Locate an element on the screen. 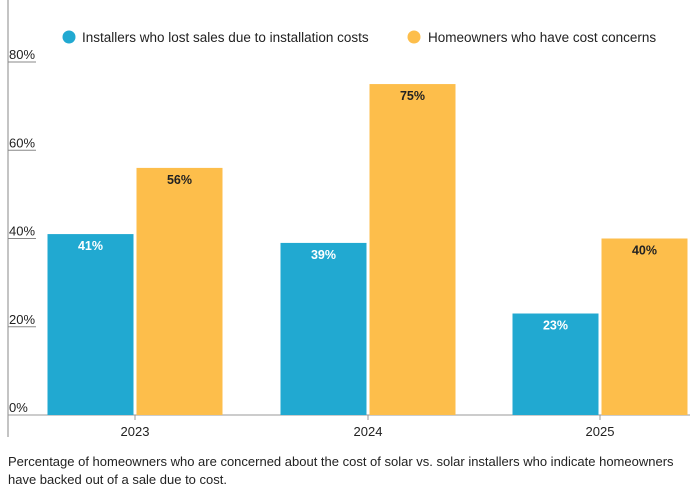  data-label: 41% is located at coordinates (90, 246).